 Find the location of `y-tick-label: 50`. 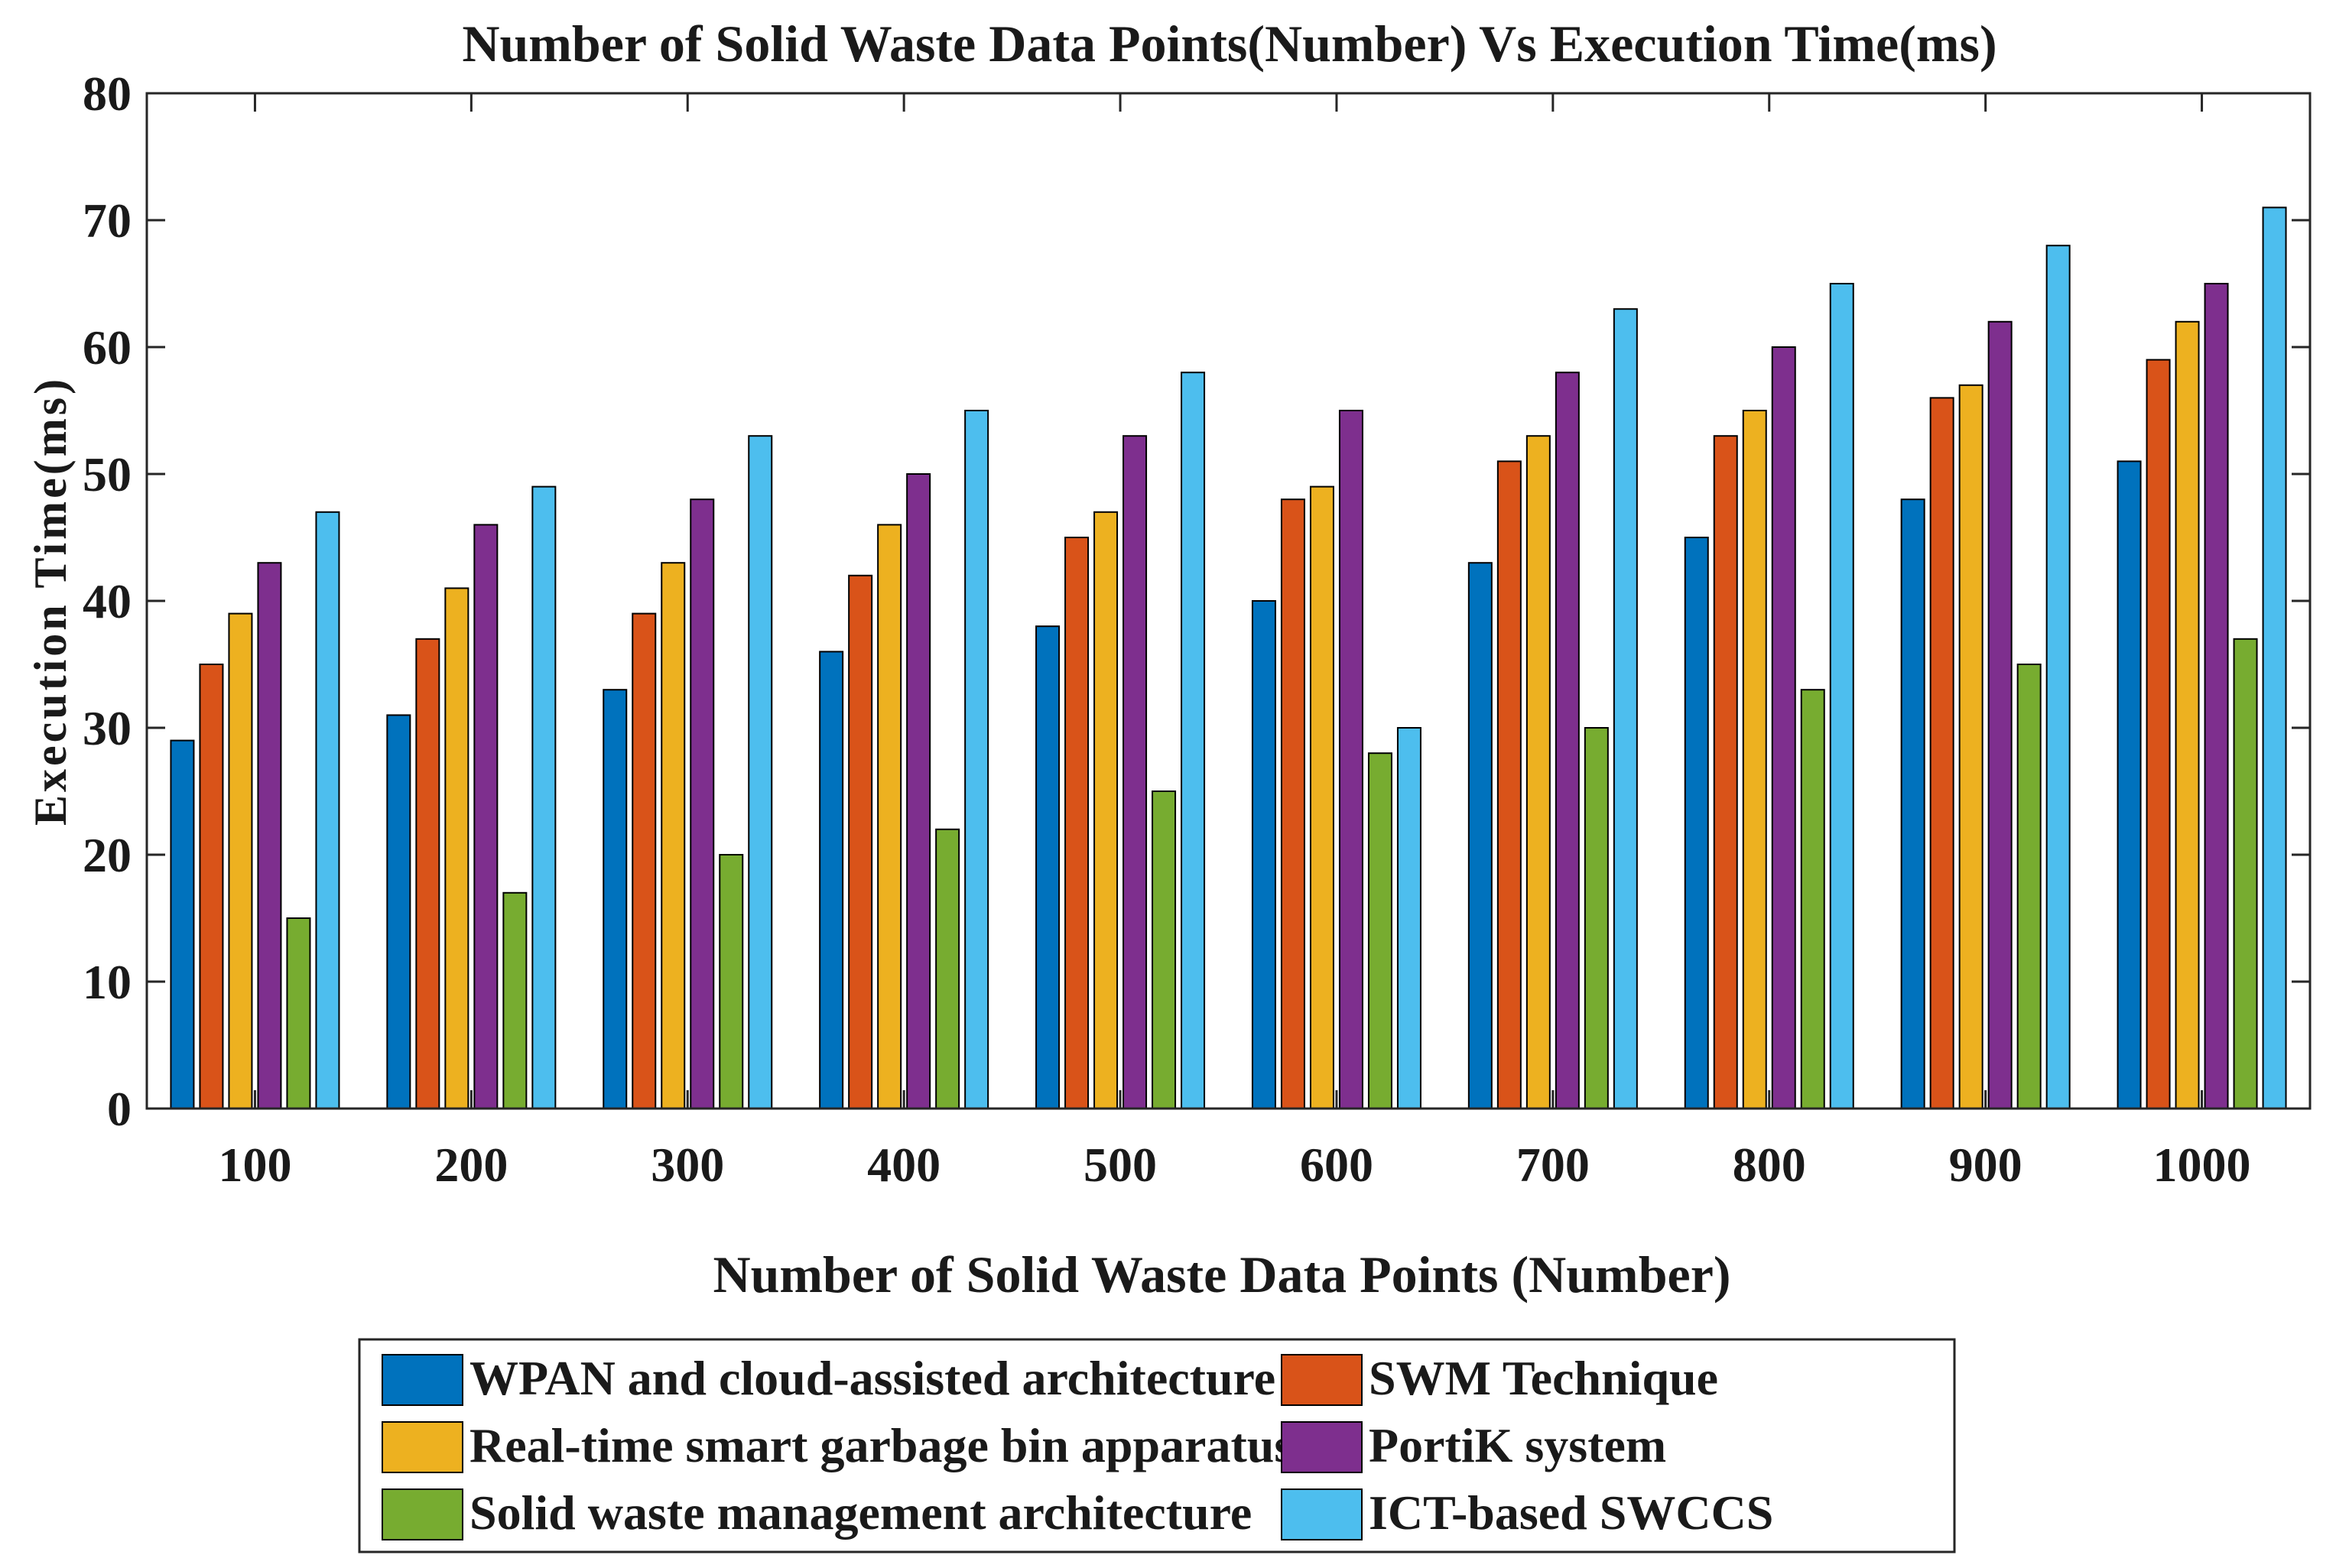

y-tick-label: 50 is located at coordinates (107, 474).